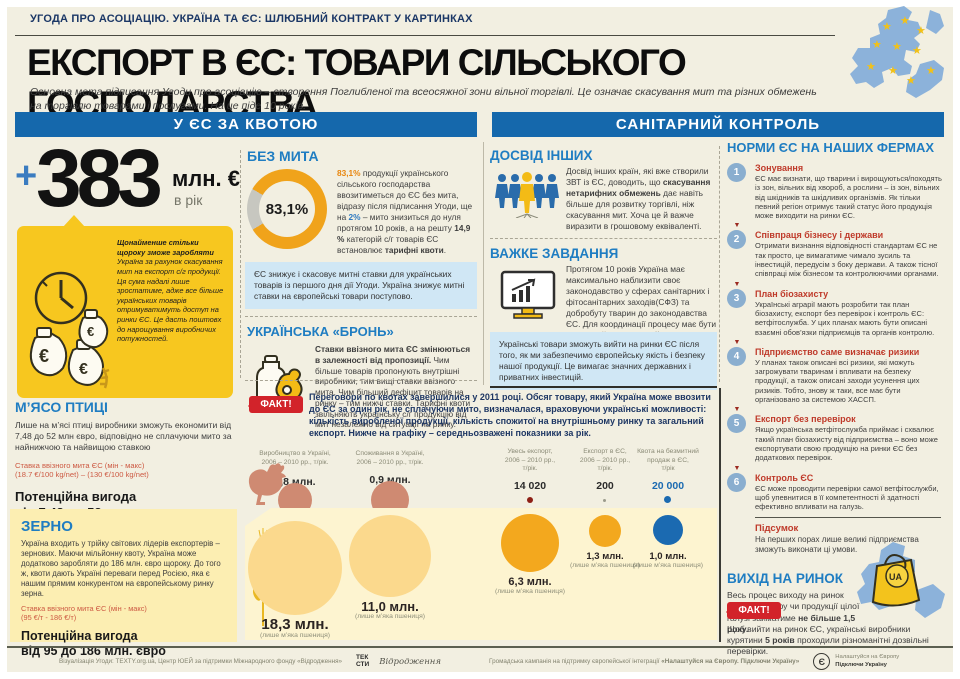  Describe the element at coordinates (188, 200) in the screenshot. I see `big-number-period: в рік` at that location.